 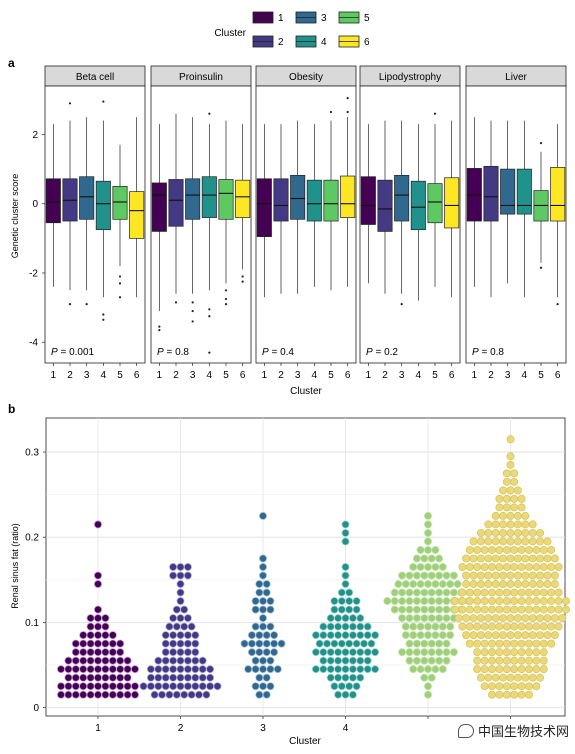 What do you see at coordinates (281, 42) in the screenshot?
I see `legend-label-2: 2` at bounding box center [281, 42].